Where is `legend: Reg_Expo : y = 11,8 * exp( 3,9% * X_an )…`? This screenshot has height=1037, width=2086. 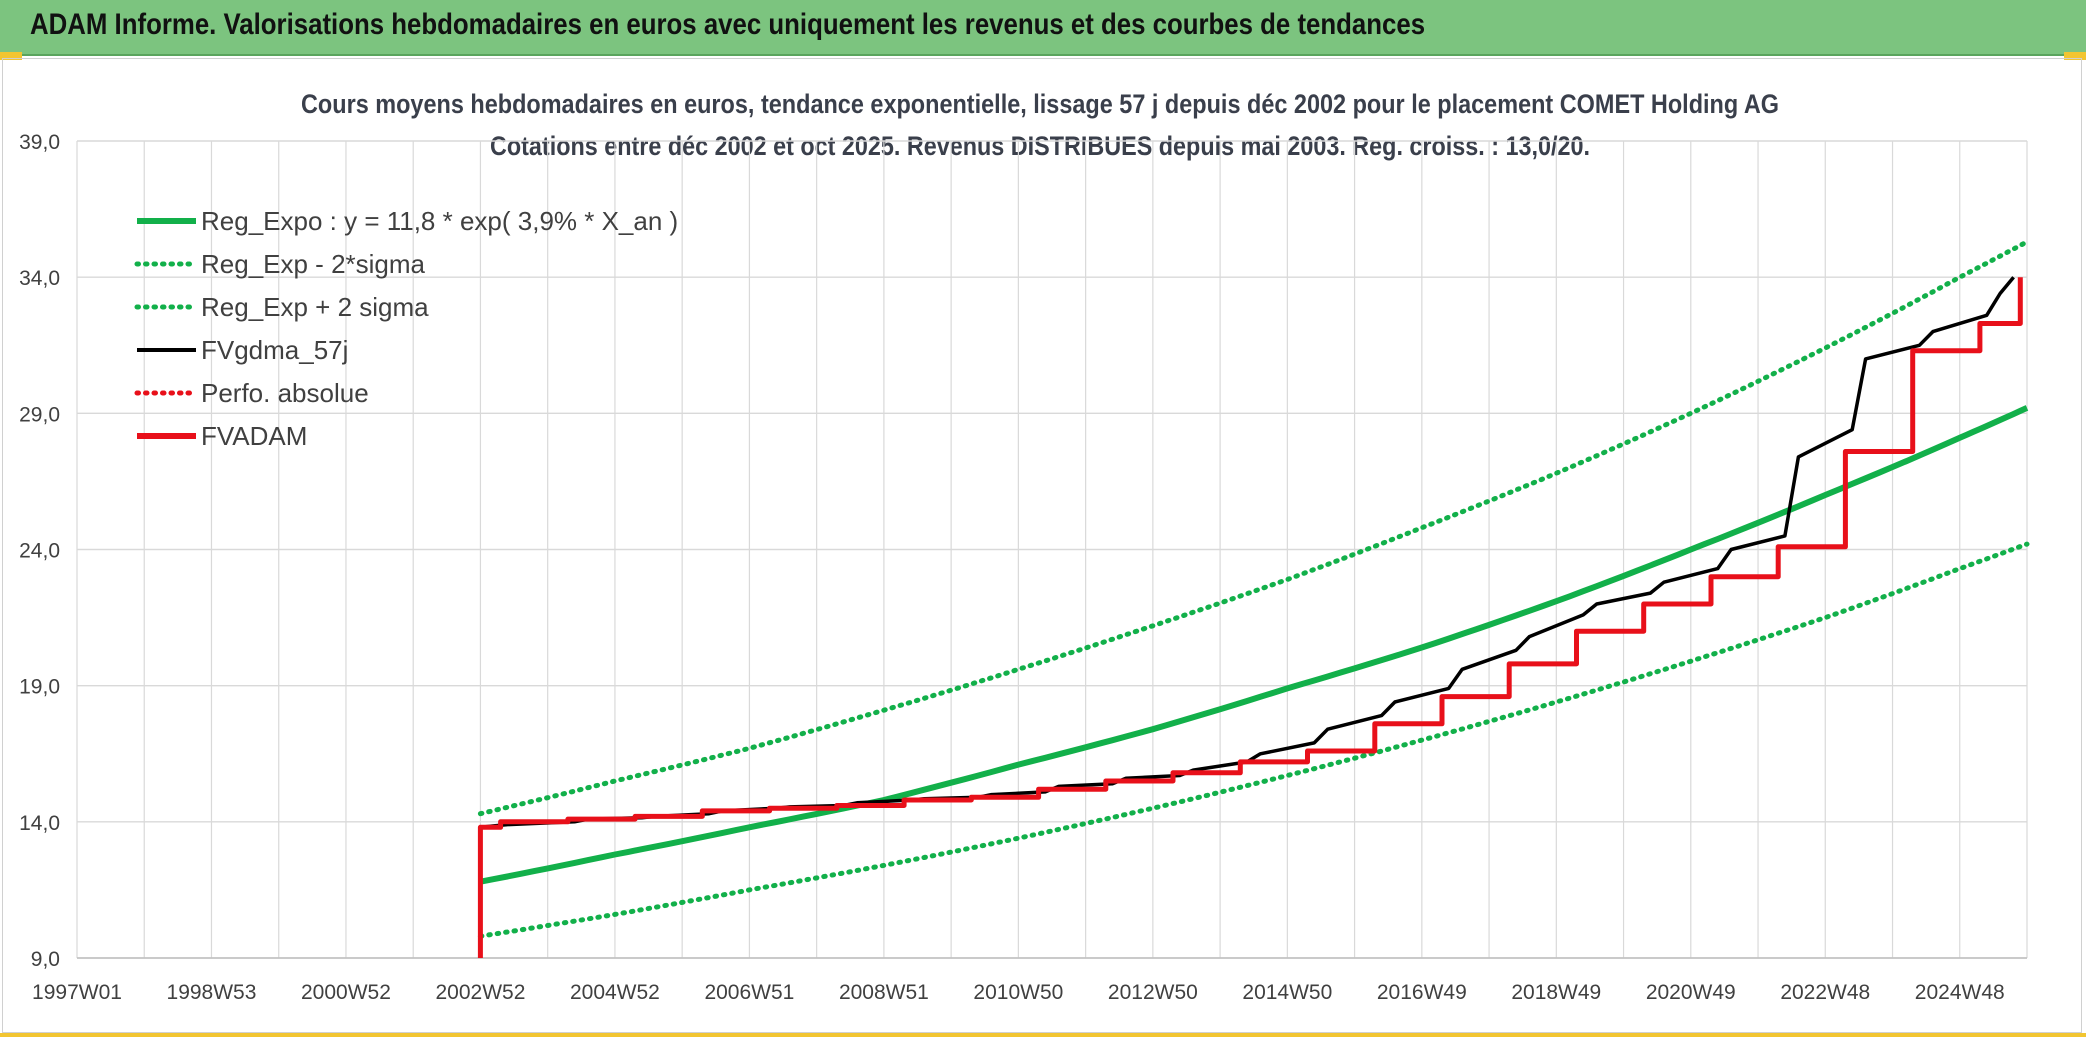 legend: Reg_Expo : y = 11,8 * exp( 3,9% * X_an )… is located at coordinates (406, 328).